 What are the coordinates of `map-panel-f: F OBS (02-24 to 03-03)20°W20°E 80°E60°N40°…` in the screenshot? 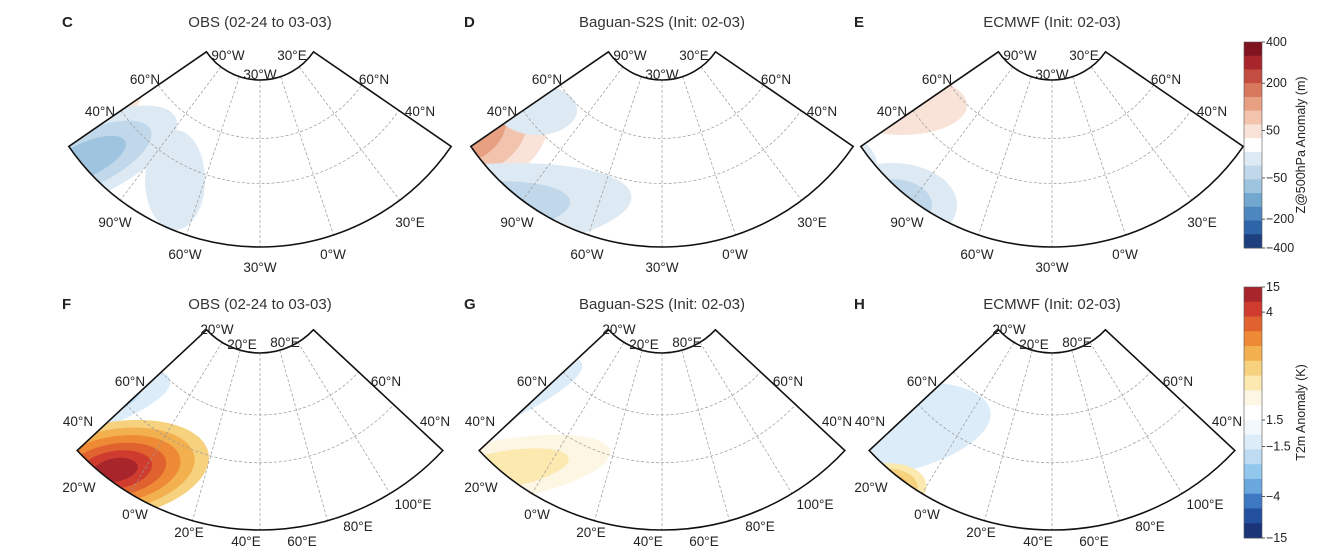 It's located at (245, 422).